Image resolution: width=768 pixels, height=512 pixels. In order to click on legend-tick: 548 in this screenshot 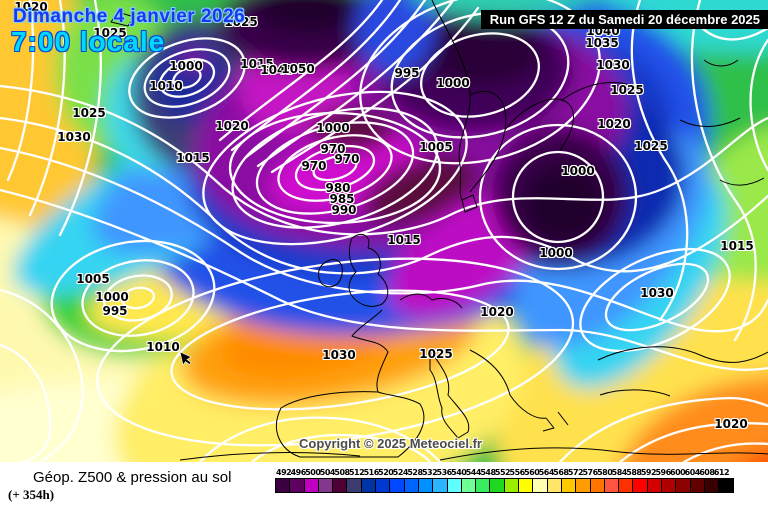, I will do `click(488, 472)`.